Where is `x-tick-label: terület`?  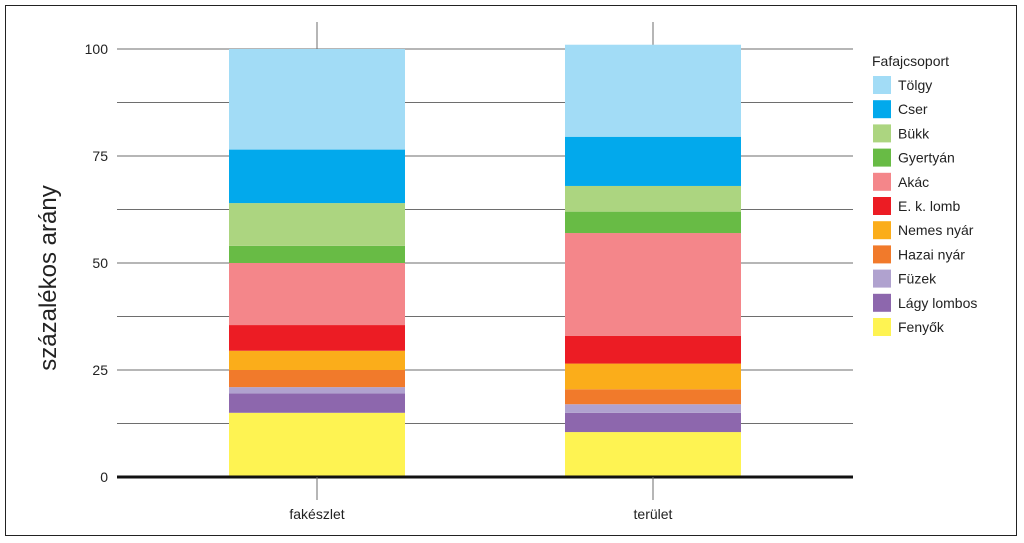
x-tick-label: terület is located at coordinates (653, 514).